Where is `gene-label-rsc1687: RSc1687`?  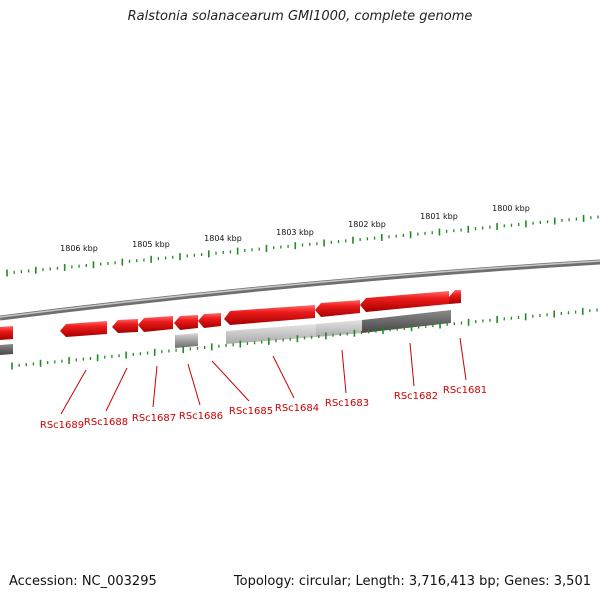 gene-label-rsc1687: RSc1687 is located at coordinates (154, 418).